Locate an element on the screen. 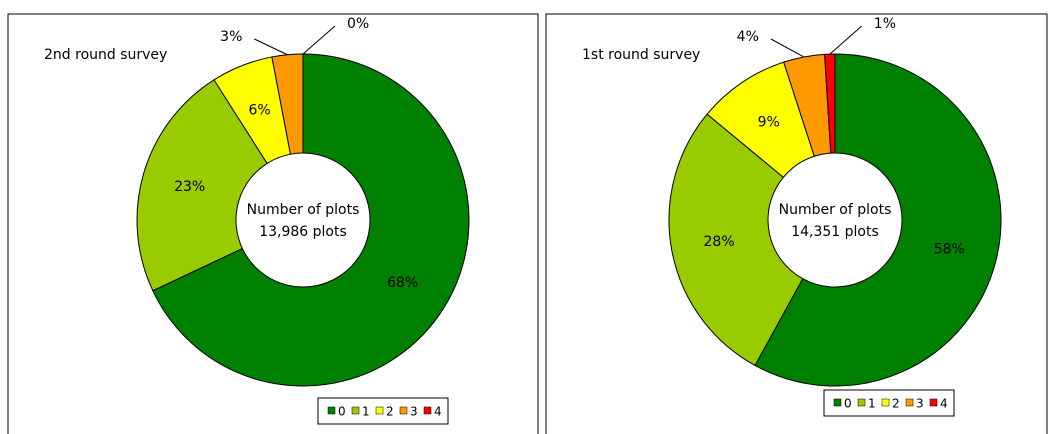 This screenshot has height=434, width=1051. data-label: 23% is located at coordinates (189, 187).